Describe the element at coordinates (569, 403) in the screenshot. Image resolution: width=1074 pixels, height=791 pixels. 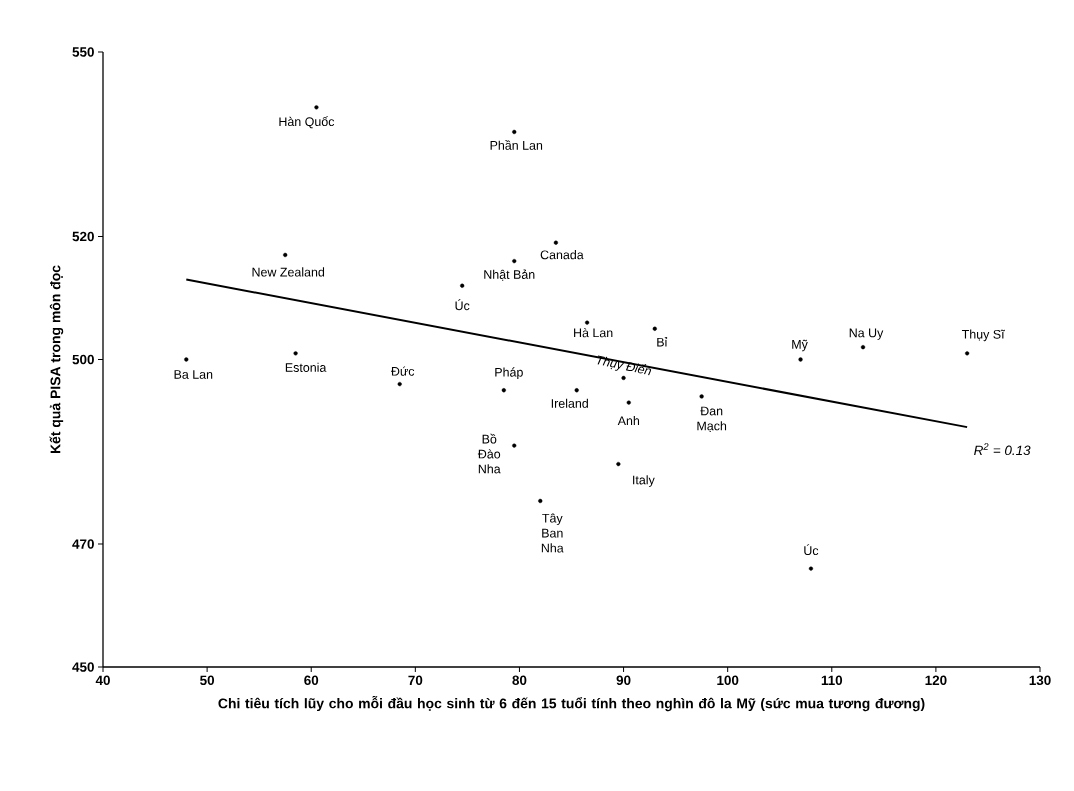
I see `series-label: Ireland` at that location.